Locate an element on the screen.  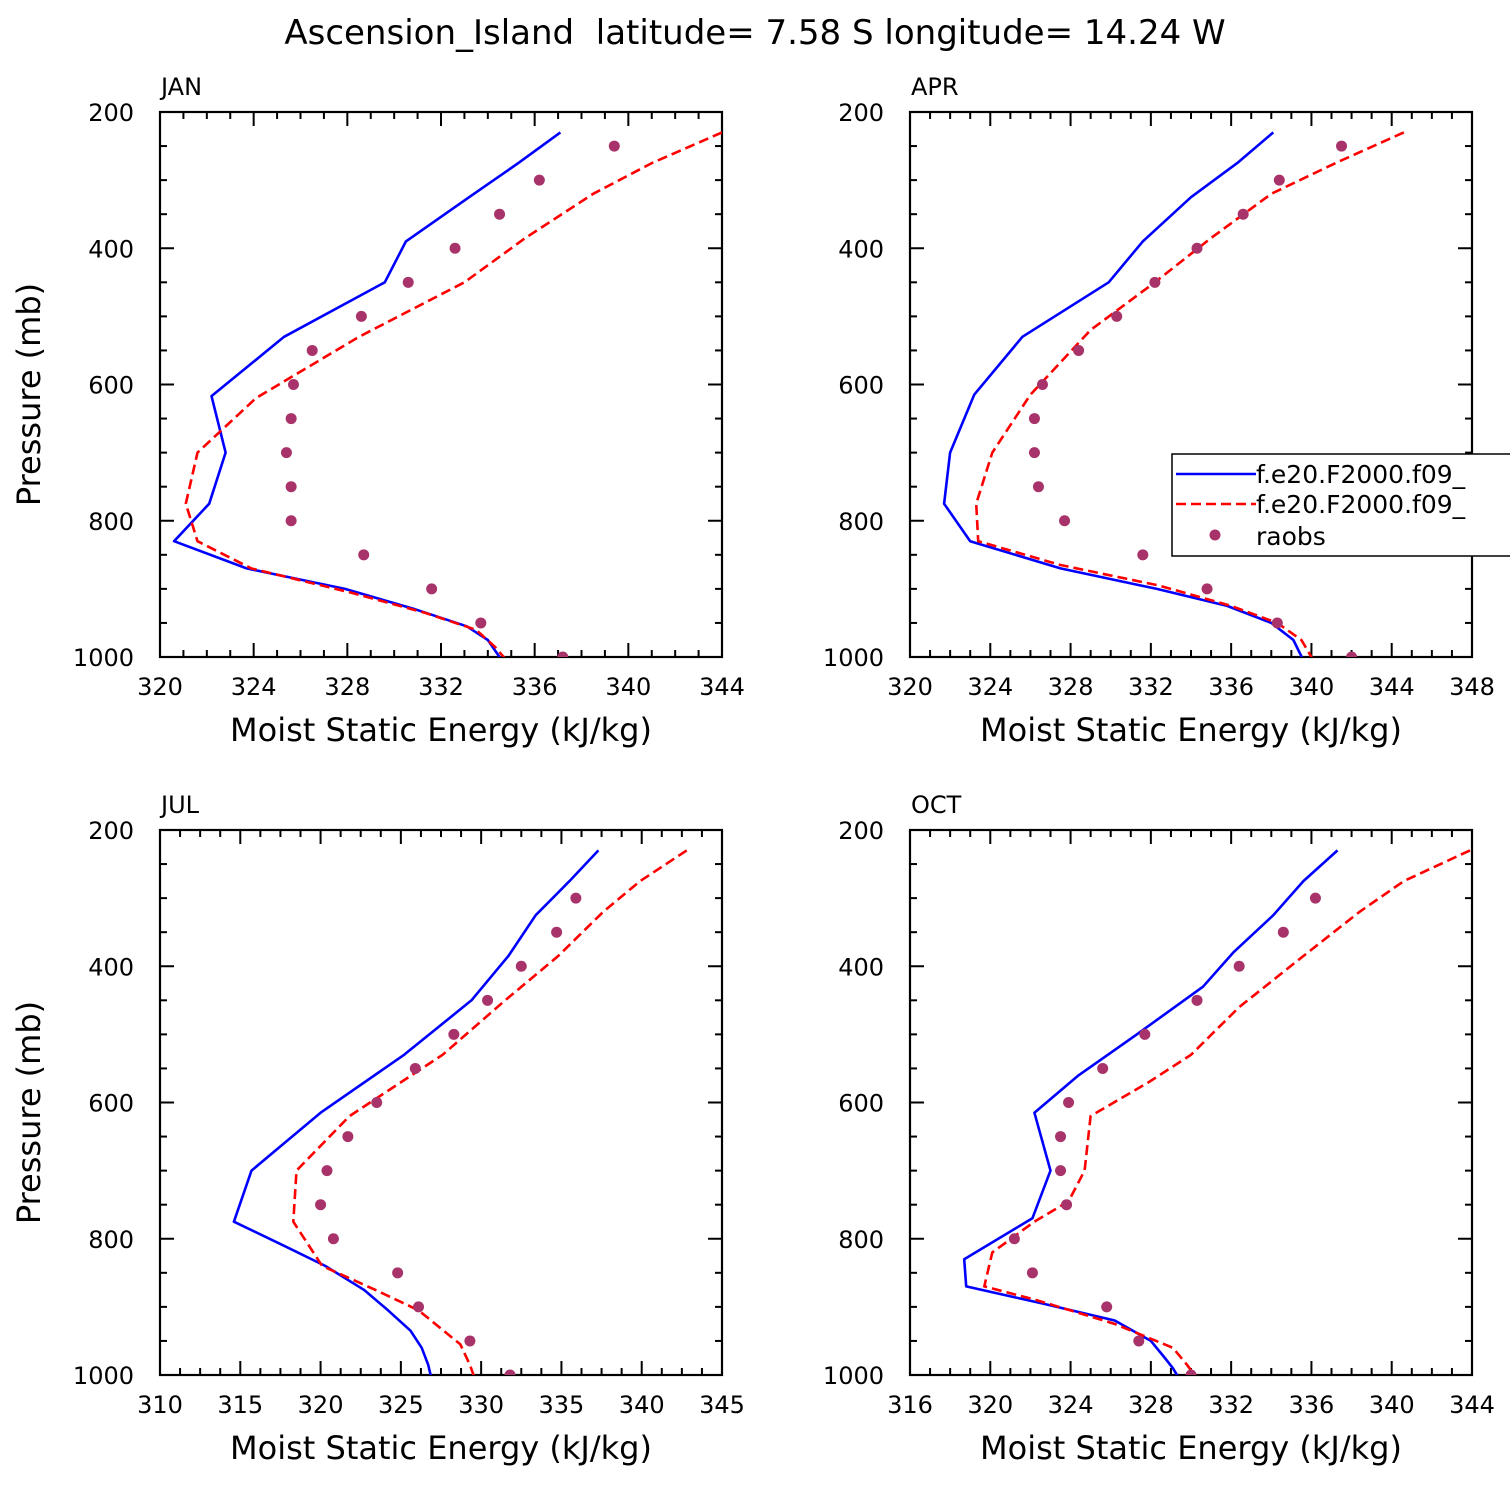
legend-marker-raobs is located at coordinates (1215, 535).